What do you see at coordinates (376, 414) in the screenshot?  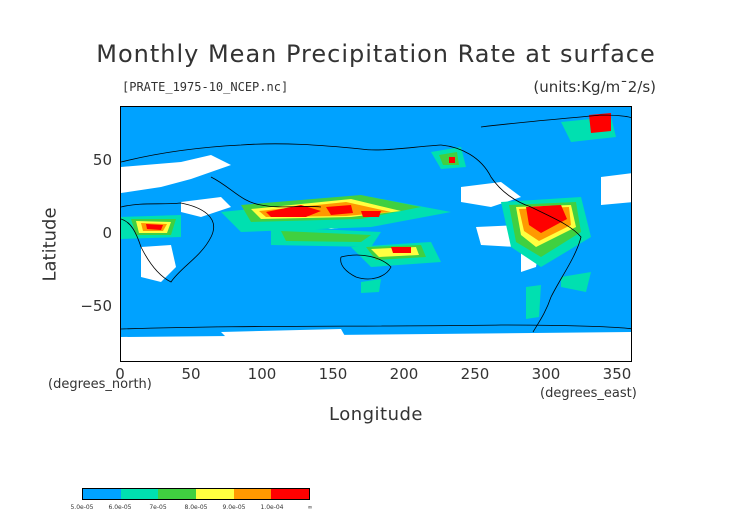 I see `x-axis-label: Longitude` at bounding box center [376, 414].